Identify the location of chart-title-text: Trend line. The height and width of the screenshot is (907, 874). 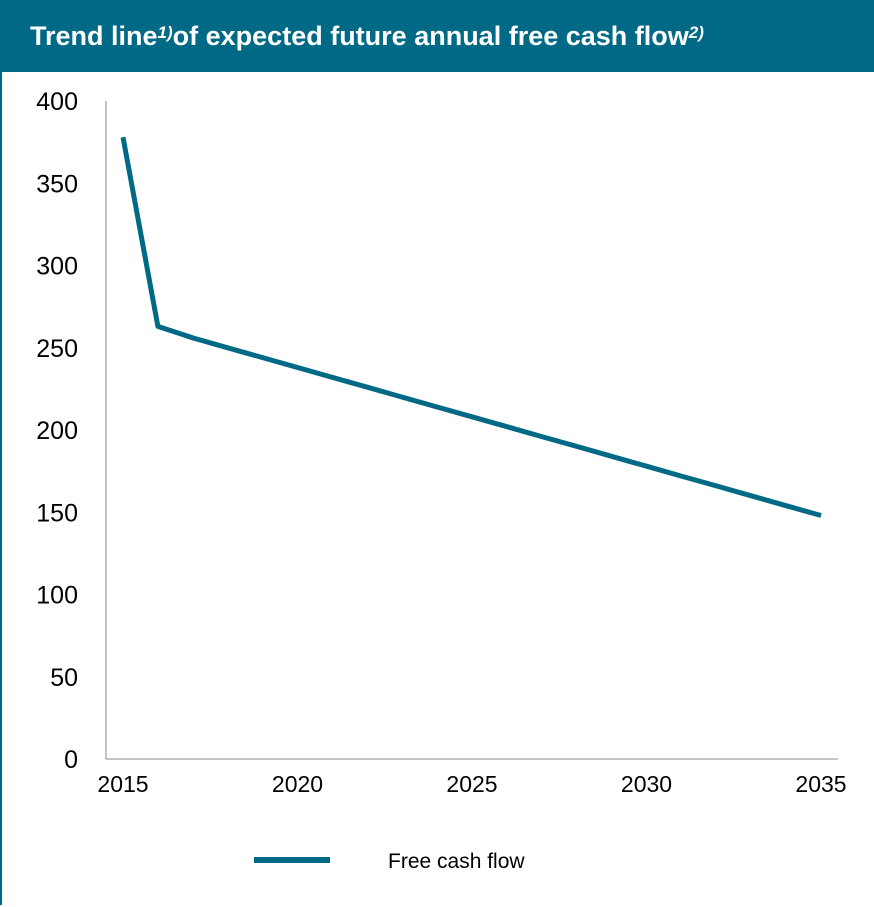
(94, 35).